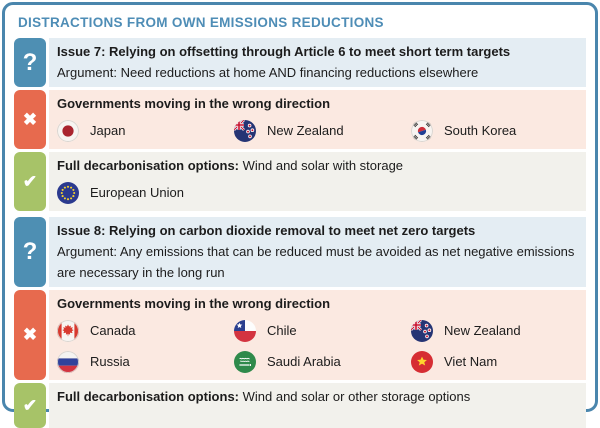  Describe the element at coordinates (145, 361) in the screenshot. I see `country-item: Russia` at that location.